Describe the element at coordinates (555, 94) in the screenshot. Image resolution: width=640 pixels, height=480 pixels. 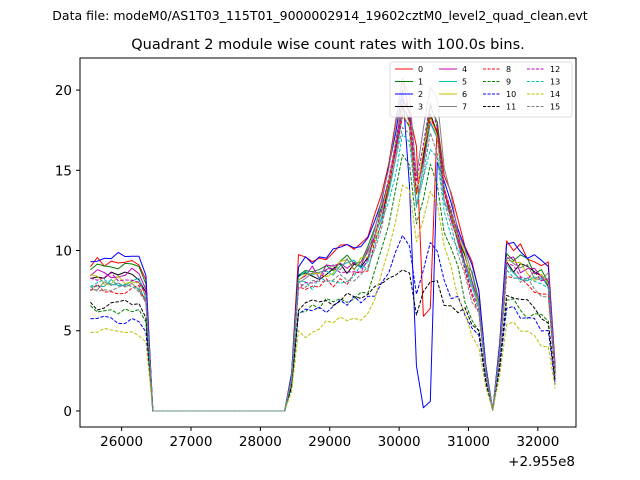
I see `legend-label-14: 14` at that location.